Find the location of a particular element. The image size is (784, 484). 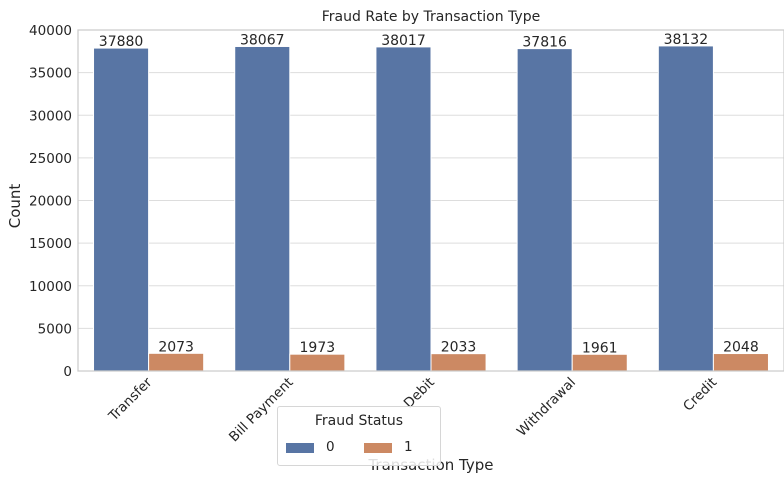

bar-value-label: 37816 is located at coordinates (544, 43).